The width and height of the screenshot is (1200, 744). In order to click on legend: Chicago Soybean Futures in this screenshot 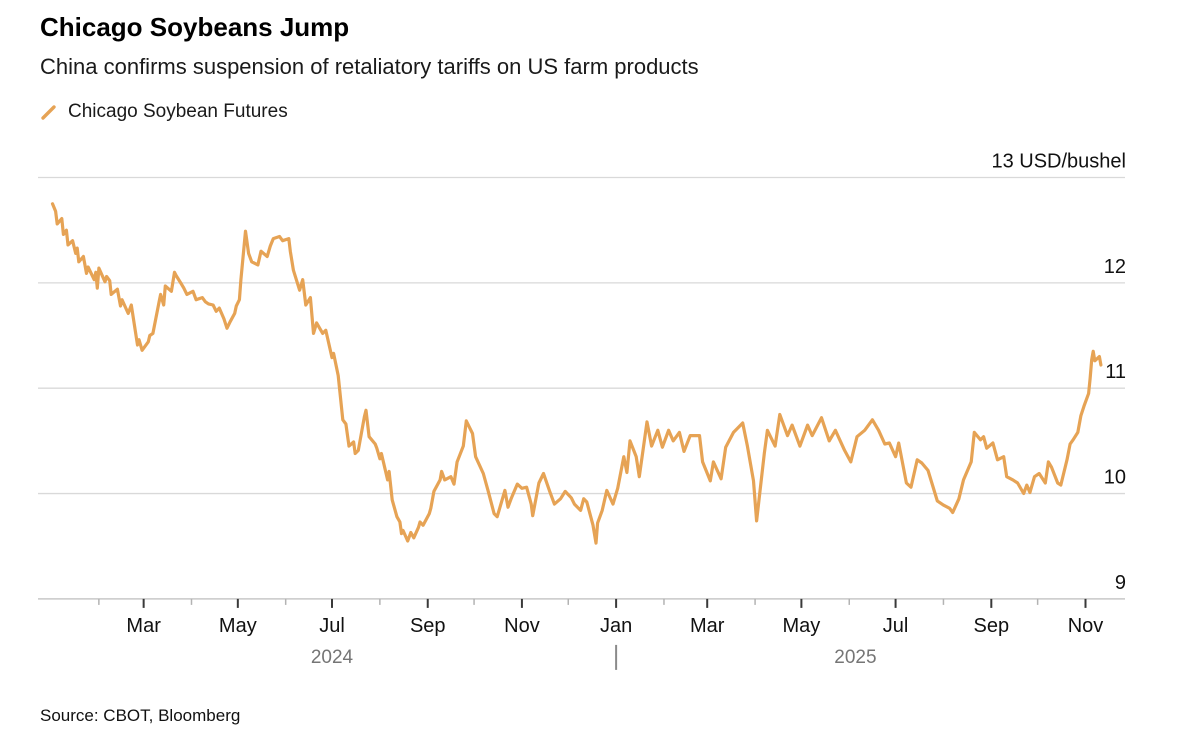, I will do `click(164, 112)`.